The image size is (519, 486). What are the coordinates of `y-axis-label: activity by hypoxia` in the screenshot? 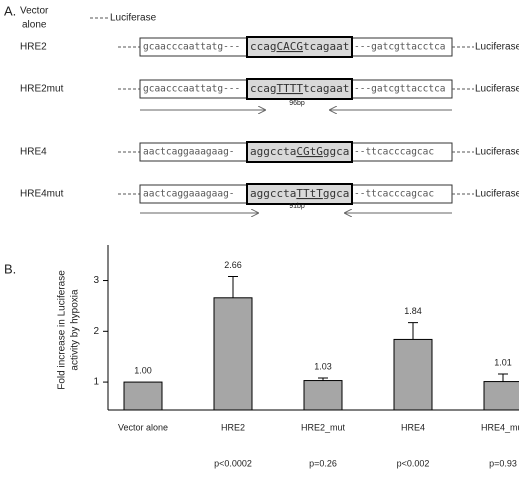 It's located at (75, 330).